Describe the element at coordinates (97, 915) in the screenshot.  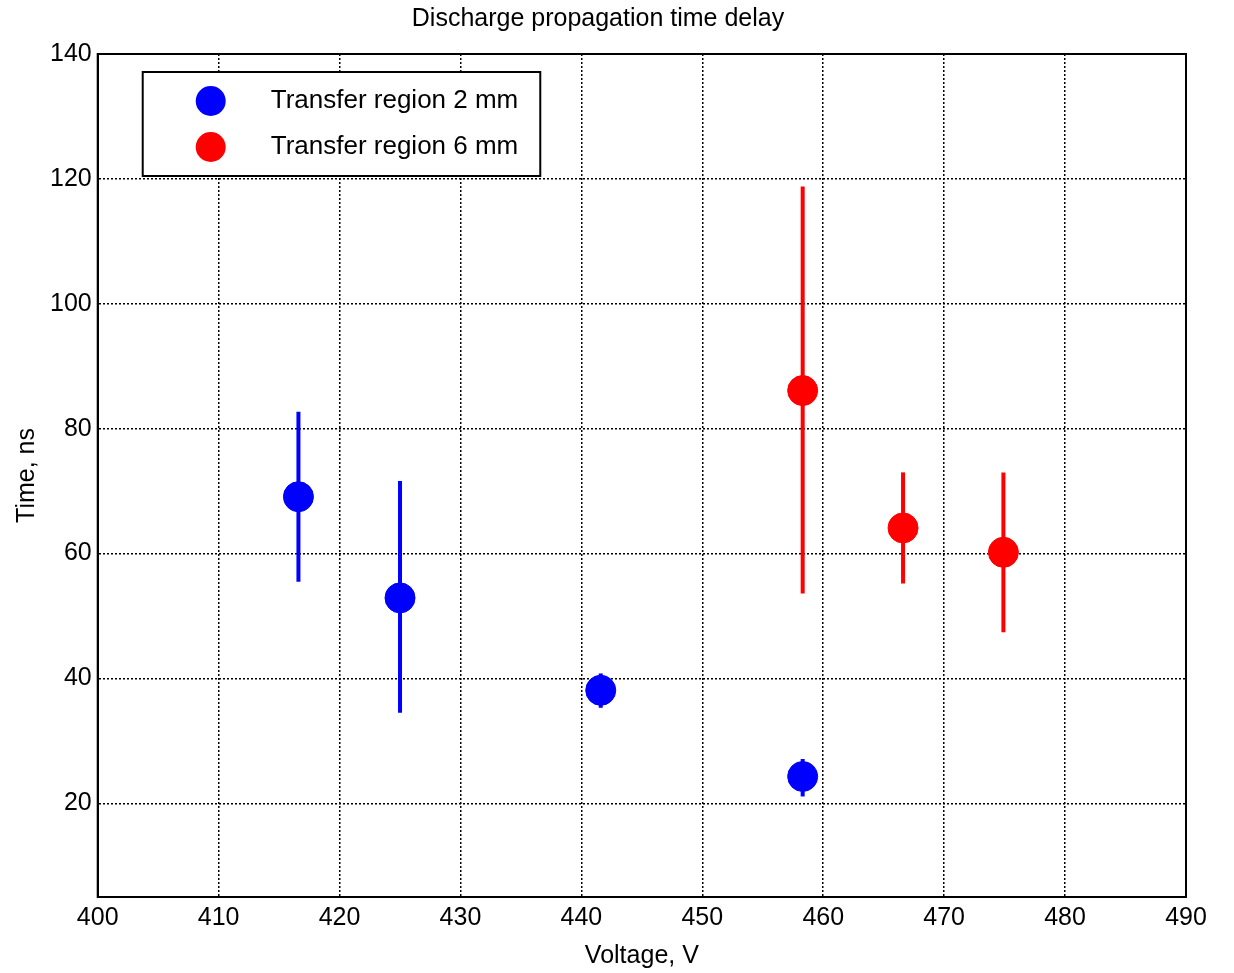
I see `x-tick-label: 400` at that location.